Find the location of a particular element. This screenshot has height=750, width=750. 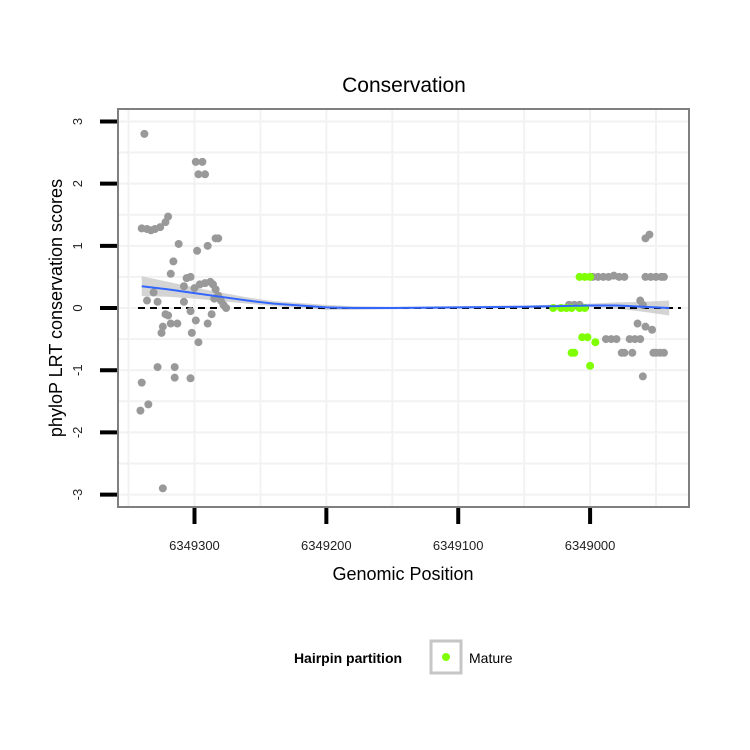

y-axis-ticks: -3 -2 -1 0 1 2 3 is located at coordinates (93, 309).